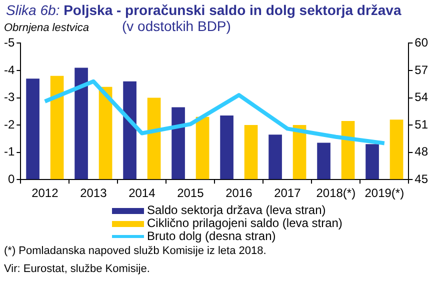 The height and width of the screenshot is (286, 432). What do you see at coordinates (336, 193) in the screenshot?
I see `x-tick-label: 2018(*)` at bounding box center [336, 193].